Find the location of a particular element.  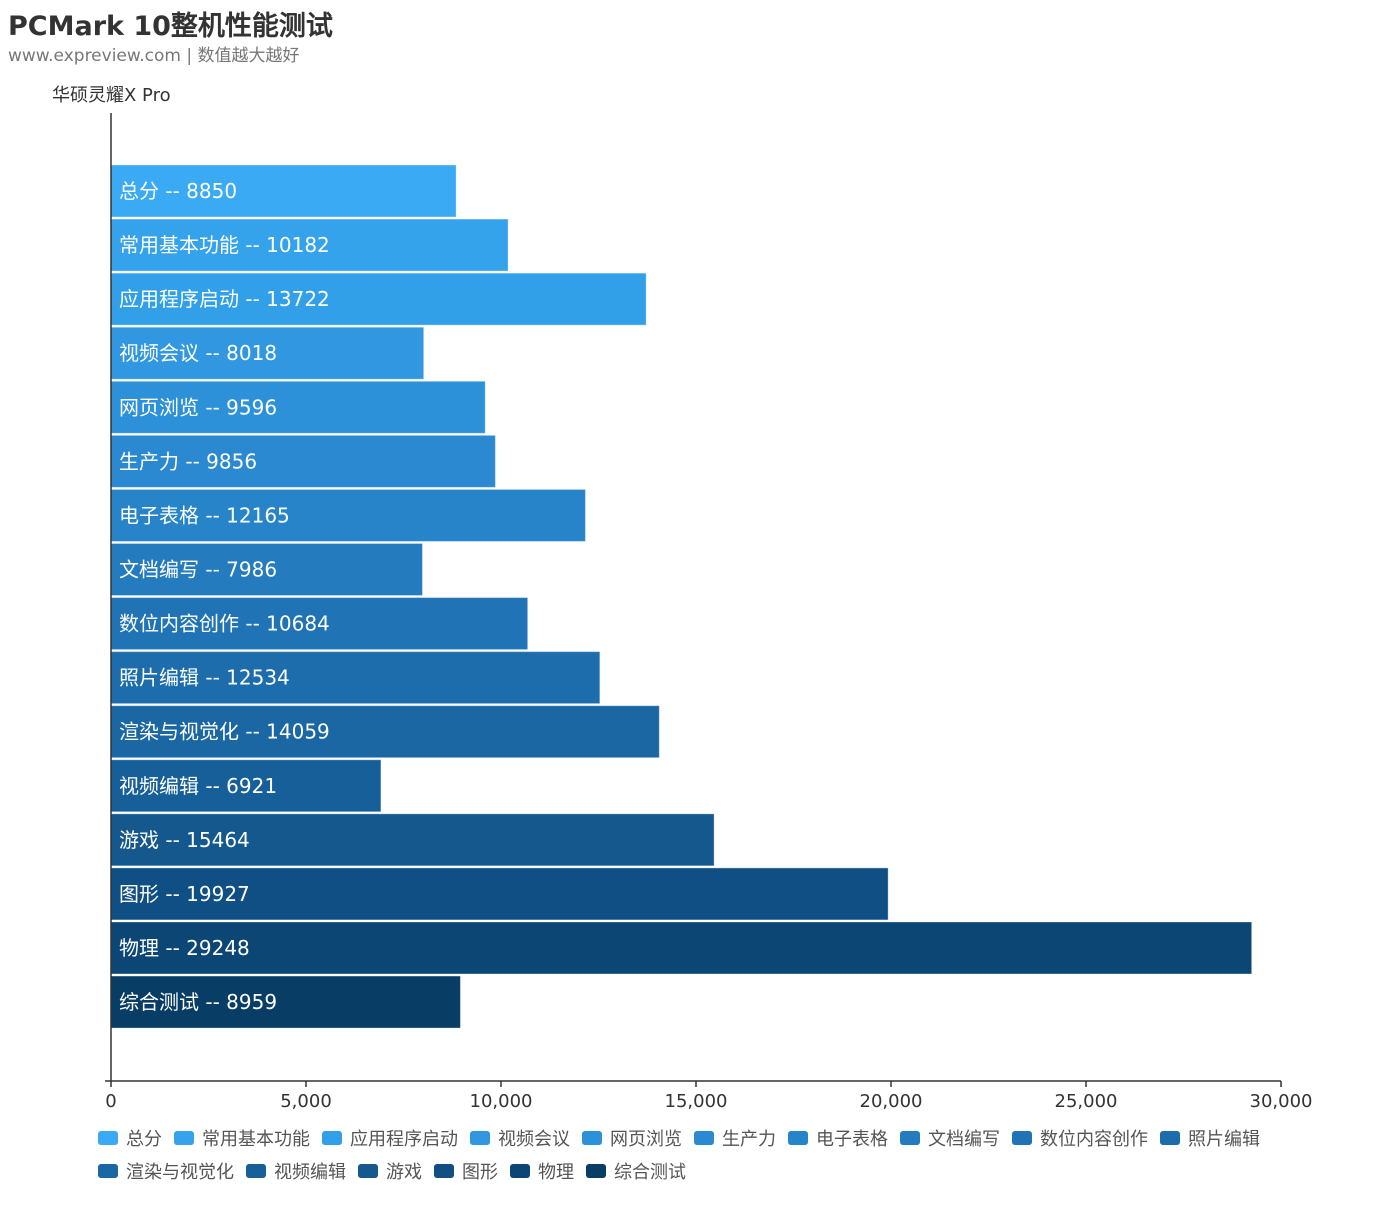

chart-subtitle: www.expreview.com | 数值越大越好 is located at coordinates (154, 56).